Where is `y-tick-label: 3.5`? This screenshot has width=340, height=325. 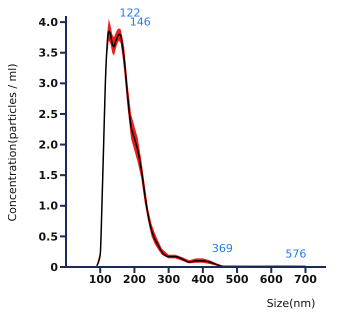 y-tick-label: 3.5 is located at coordinates (48, 53).